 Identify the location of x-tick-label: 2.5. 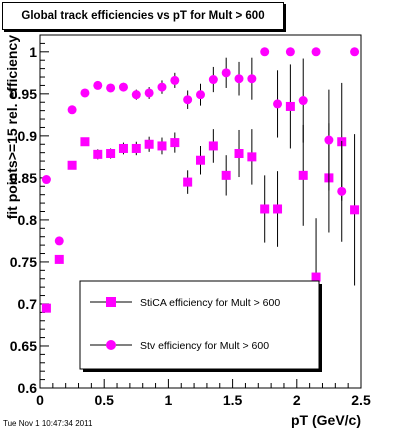
(361, 400).